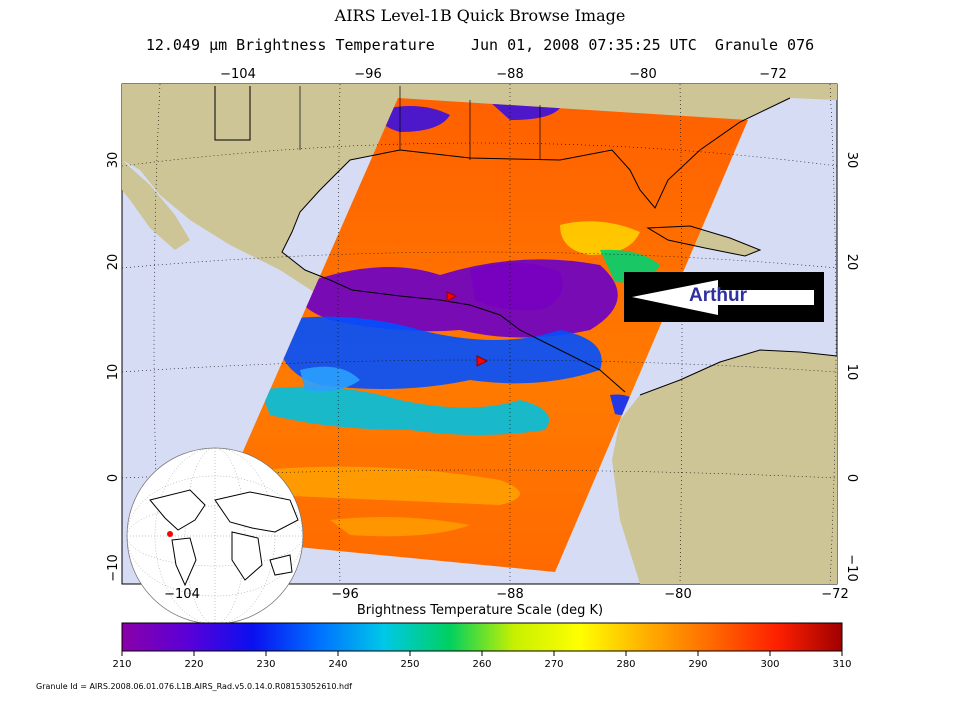  Describe the element at coordinates (335, 45) in the screenshot. I see `quantity-label: Brightness Temperature` at that location.